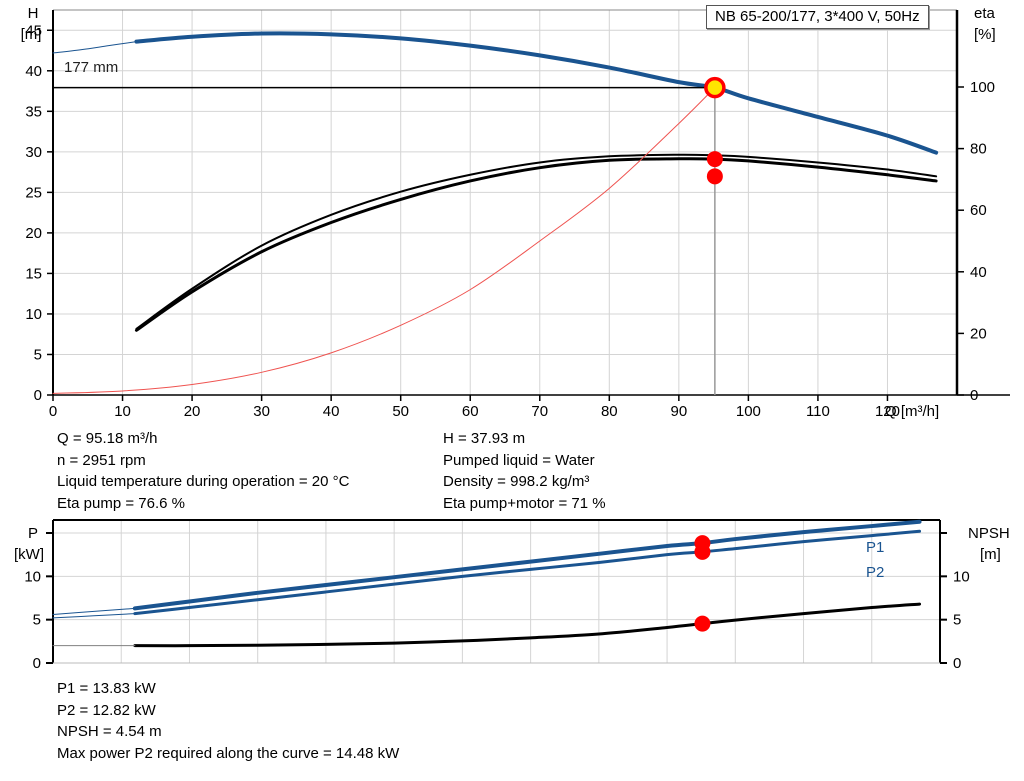 The height and width of the screenshot is (781, 1024). What do you see at coordinates (875, 572) in the screenshot?
I see `series-label-p2: P2` at bounding box center [875, 572].